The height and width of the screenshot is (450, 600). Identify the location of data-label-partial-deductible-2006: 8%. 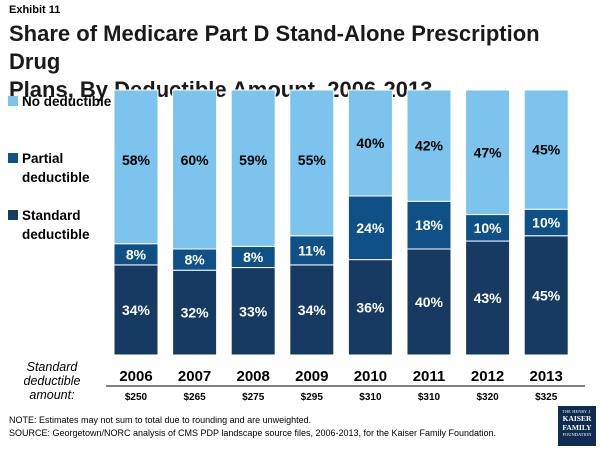
(136, 254).